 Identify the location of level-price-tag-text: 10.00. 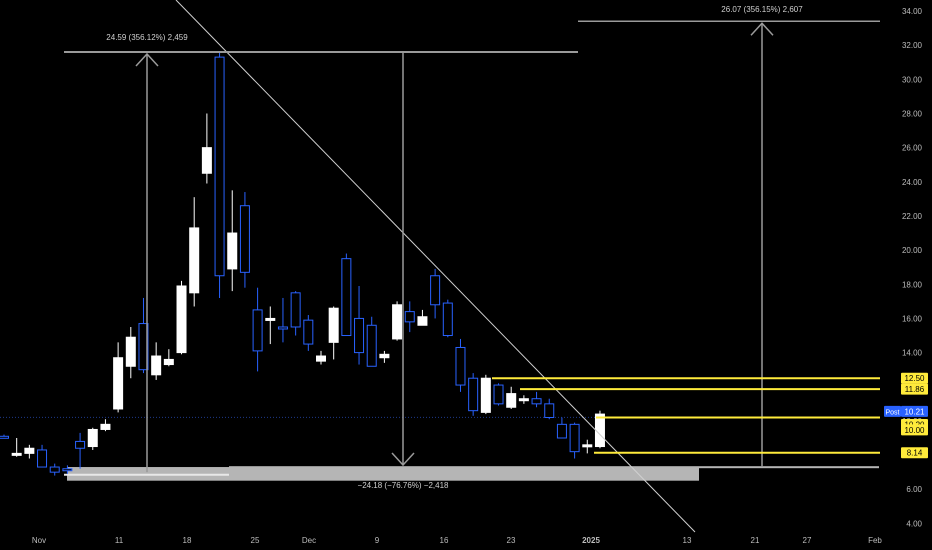
(914, 430).